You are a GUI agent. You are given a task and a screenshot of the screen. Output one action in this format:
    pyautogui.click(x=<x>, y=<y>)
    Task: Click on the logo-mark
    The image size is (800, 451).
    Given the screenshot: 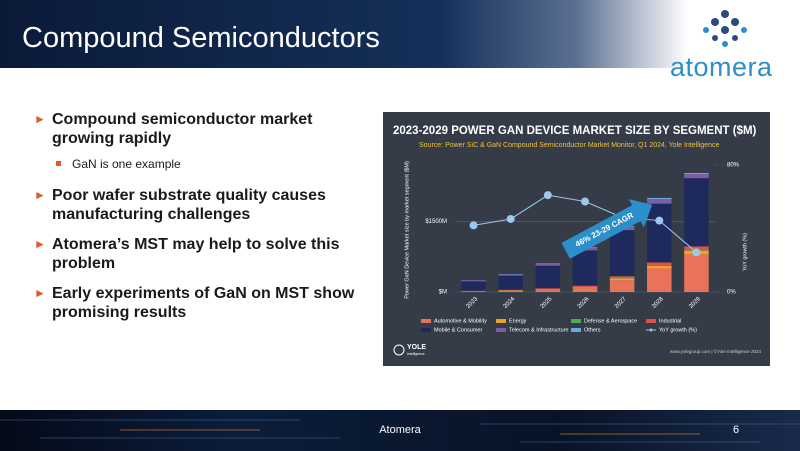 What is the action you would take?
    pyautogui.click(x=725, y=28)
    